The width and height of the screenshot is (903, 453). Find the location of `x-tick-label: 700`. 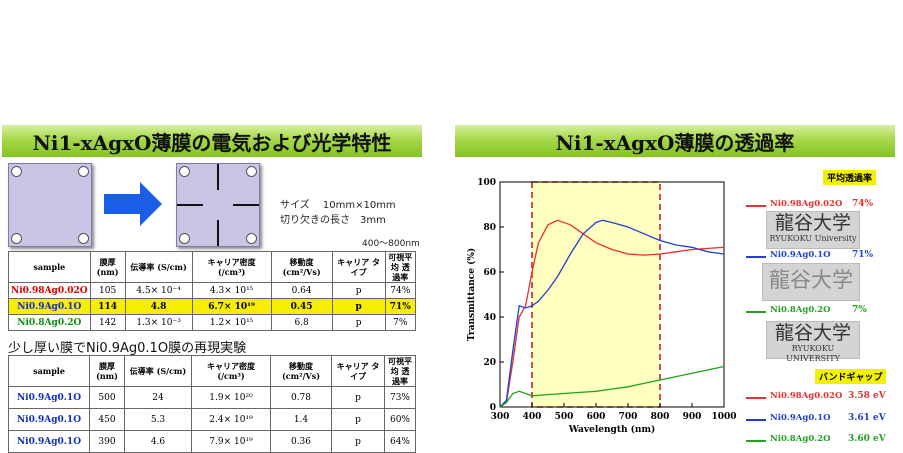

x-tick-label: 700 is located at coordinates (628, 417).